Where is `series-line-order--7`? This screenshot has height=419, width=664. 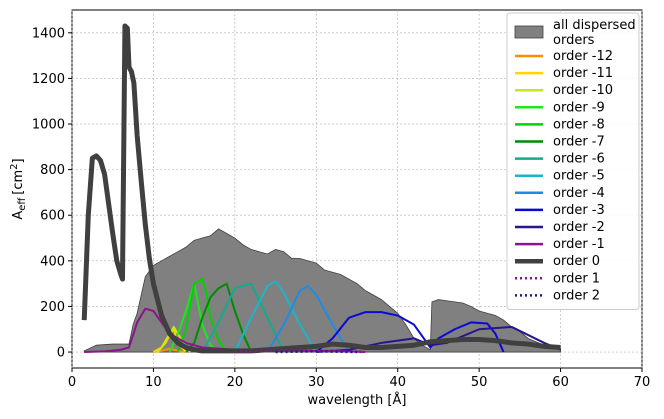 series-line-order--7 is located at coordinates (219, 317).